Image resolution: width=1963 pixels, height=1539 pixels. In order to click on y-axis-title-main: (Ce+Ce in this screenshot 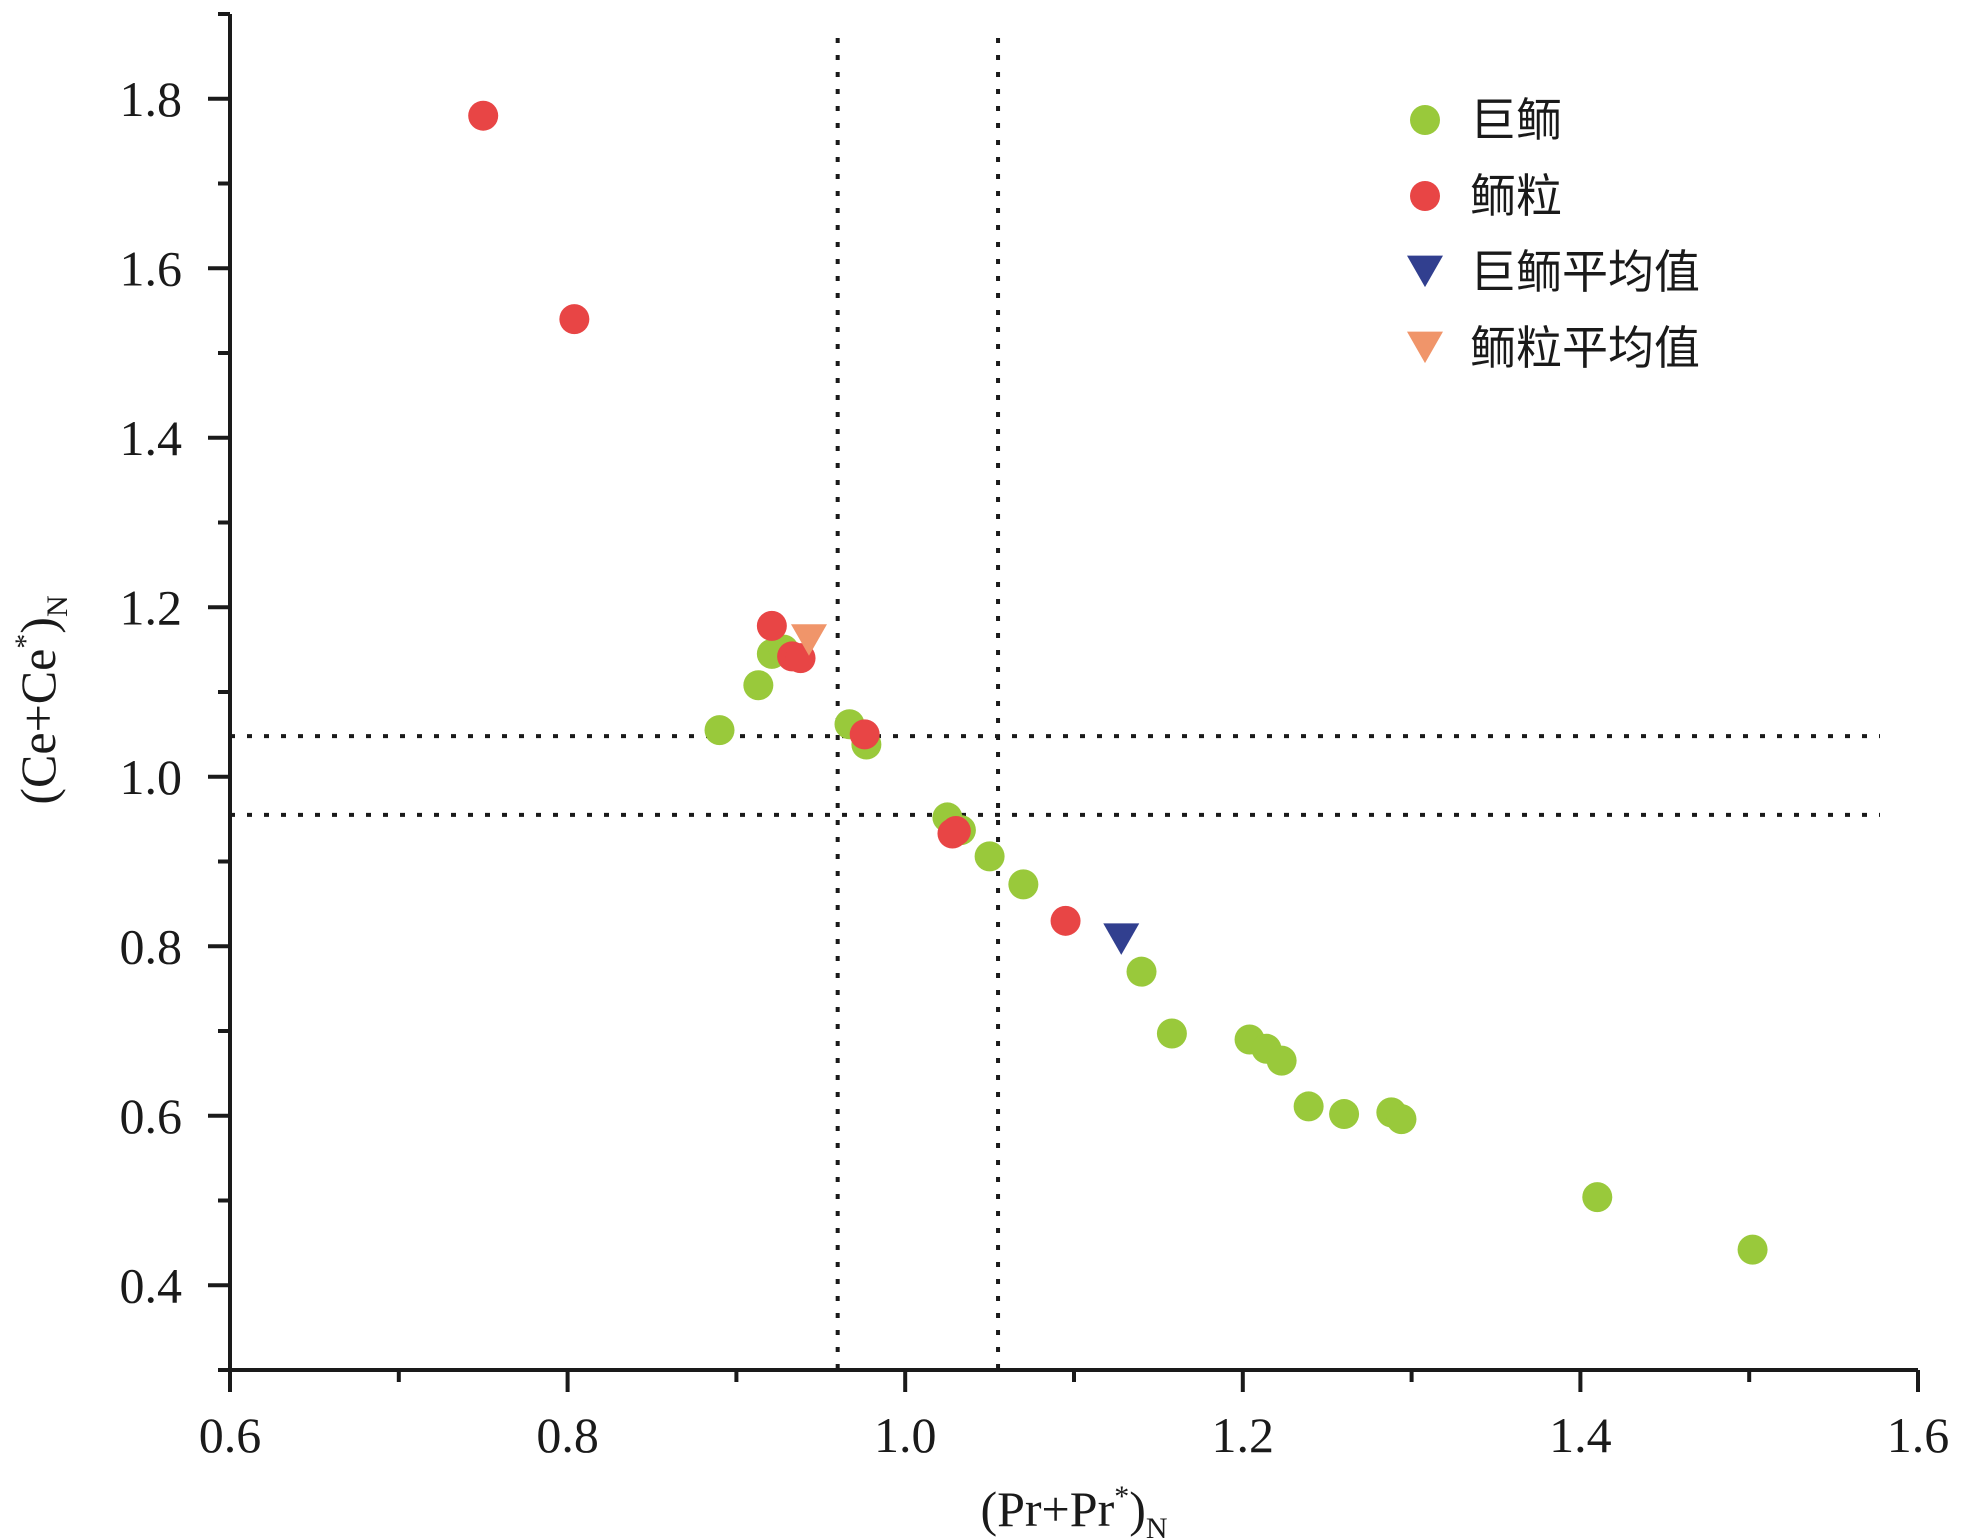, I will do `click(38, 727)`.